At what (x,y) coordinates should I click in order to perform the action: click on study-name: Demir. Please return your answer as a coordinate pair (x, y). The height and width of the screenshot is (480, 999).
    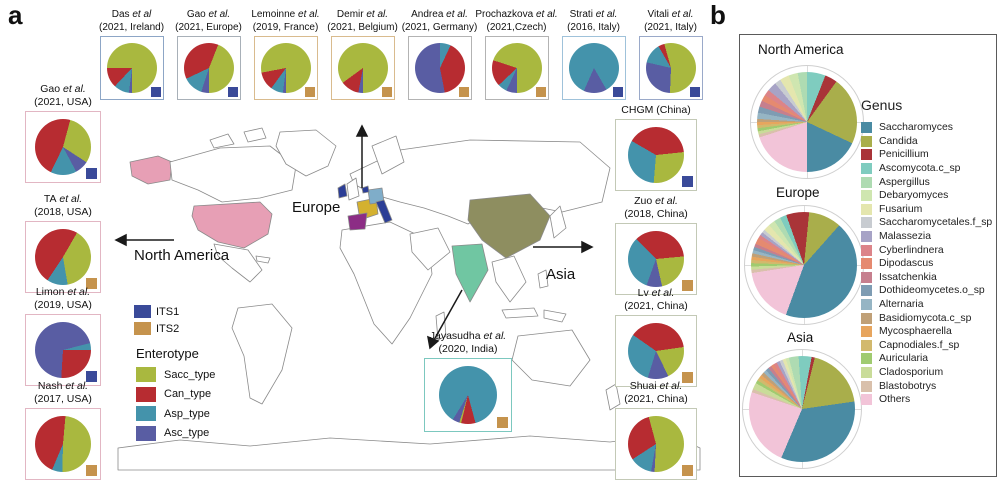
    Looking at the image, I should click on (350, 14).